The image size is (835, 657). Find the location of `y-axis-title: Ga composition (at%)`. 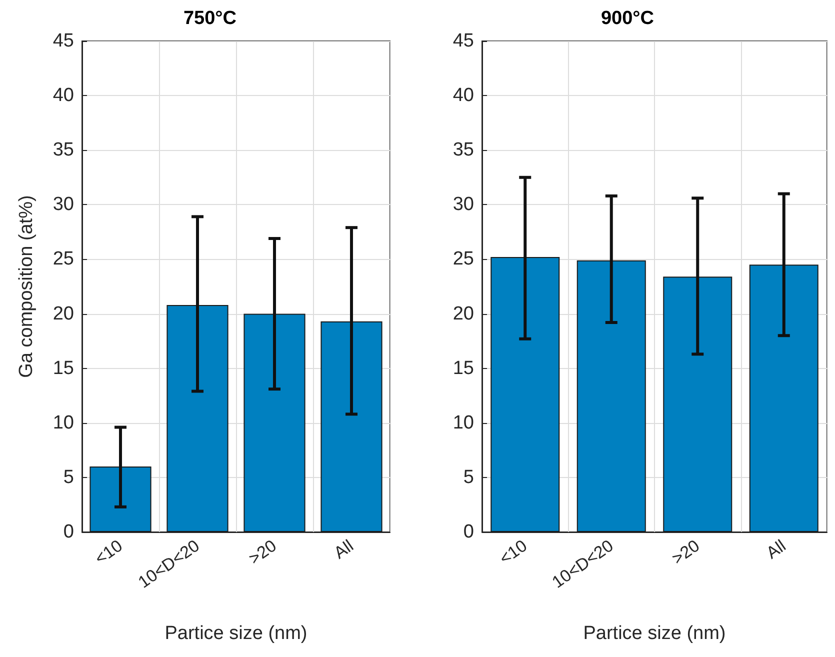

y-axis-title: Ga composition (at%) is located at coordinates (26, 286).